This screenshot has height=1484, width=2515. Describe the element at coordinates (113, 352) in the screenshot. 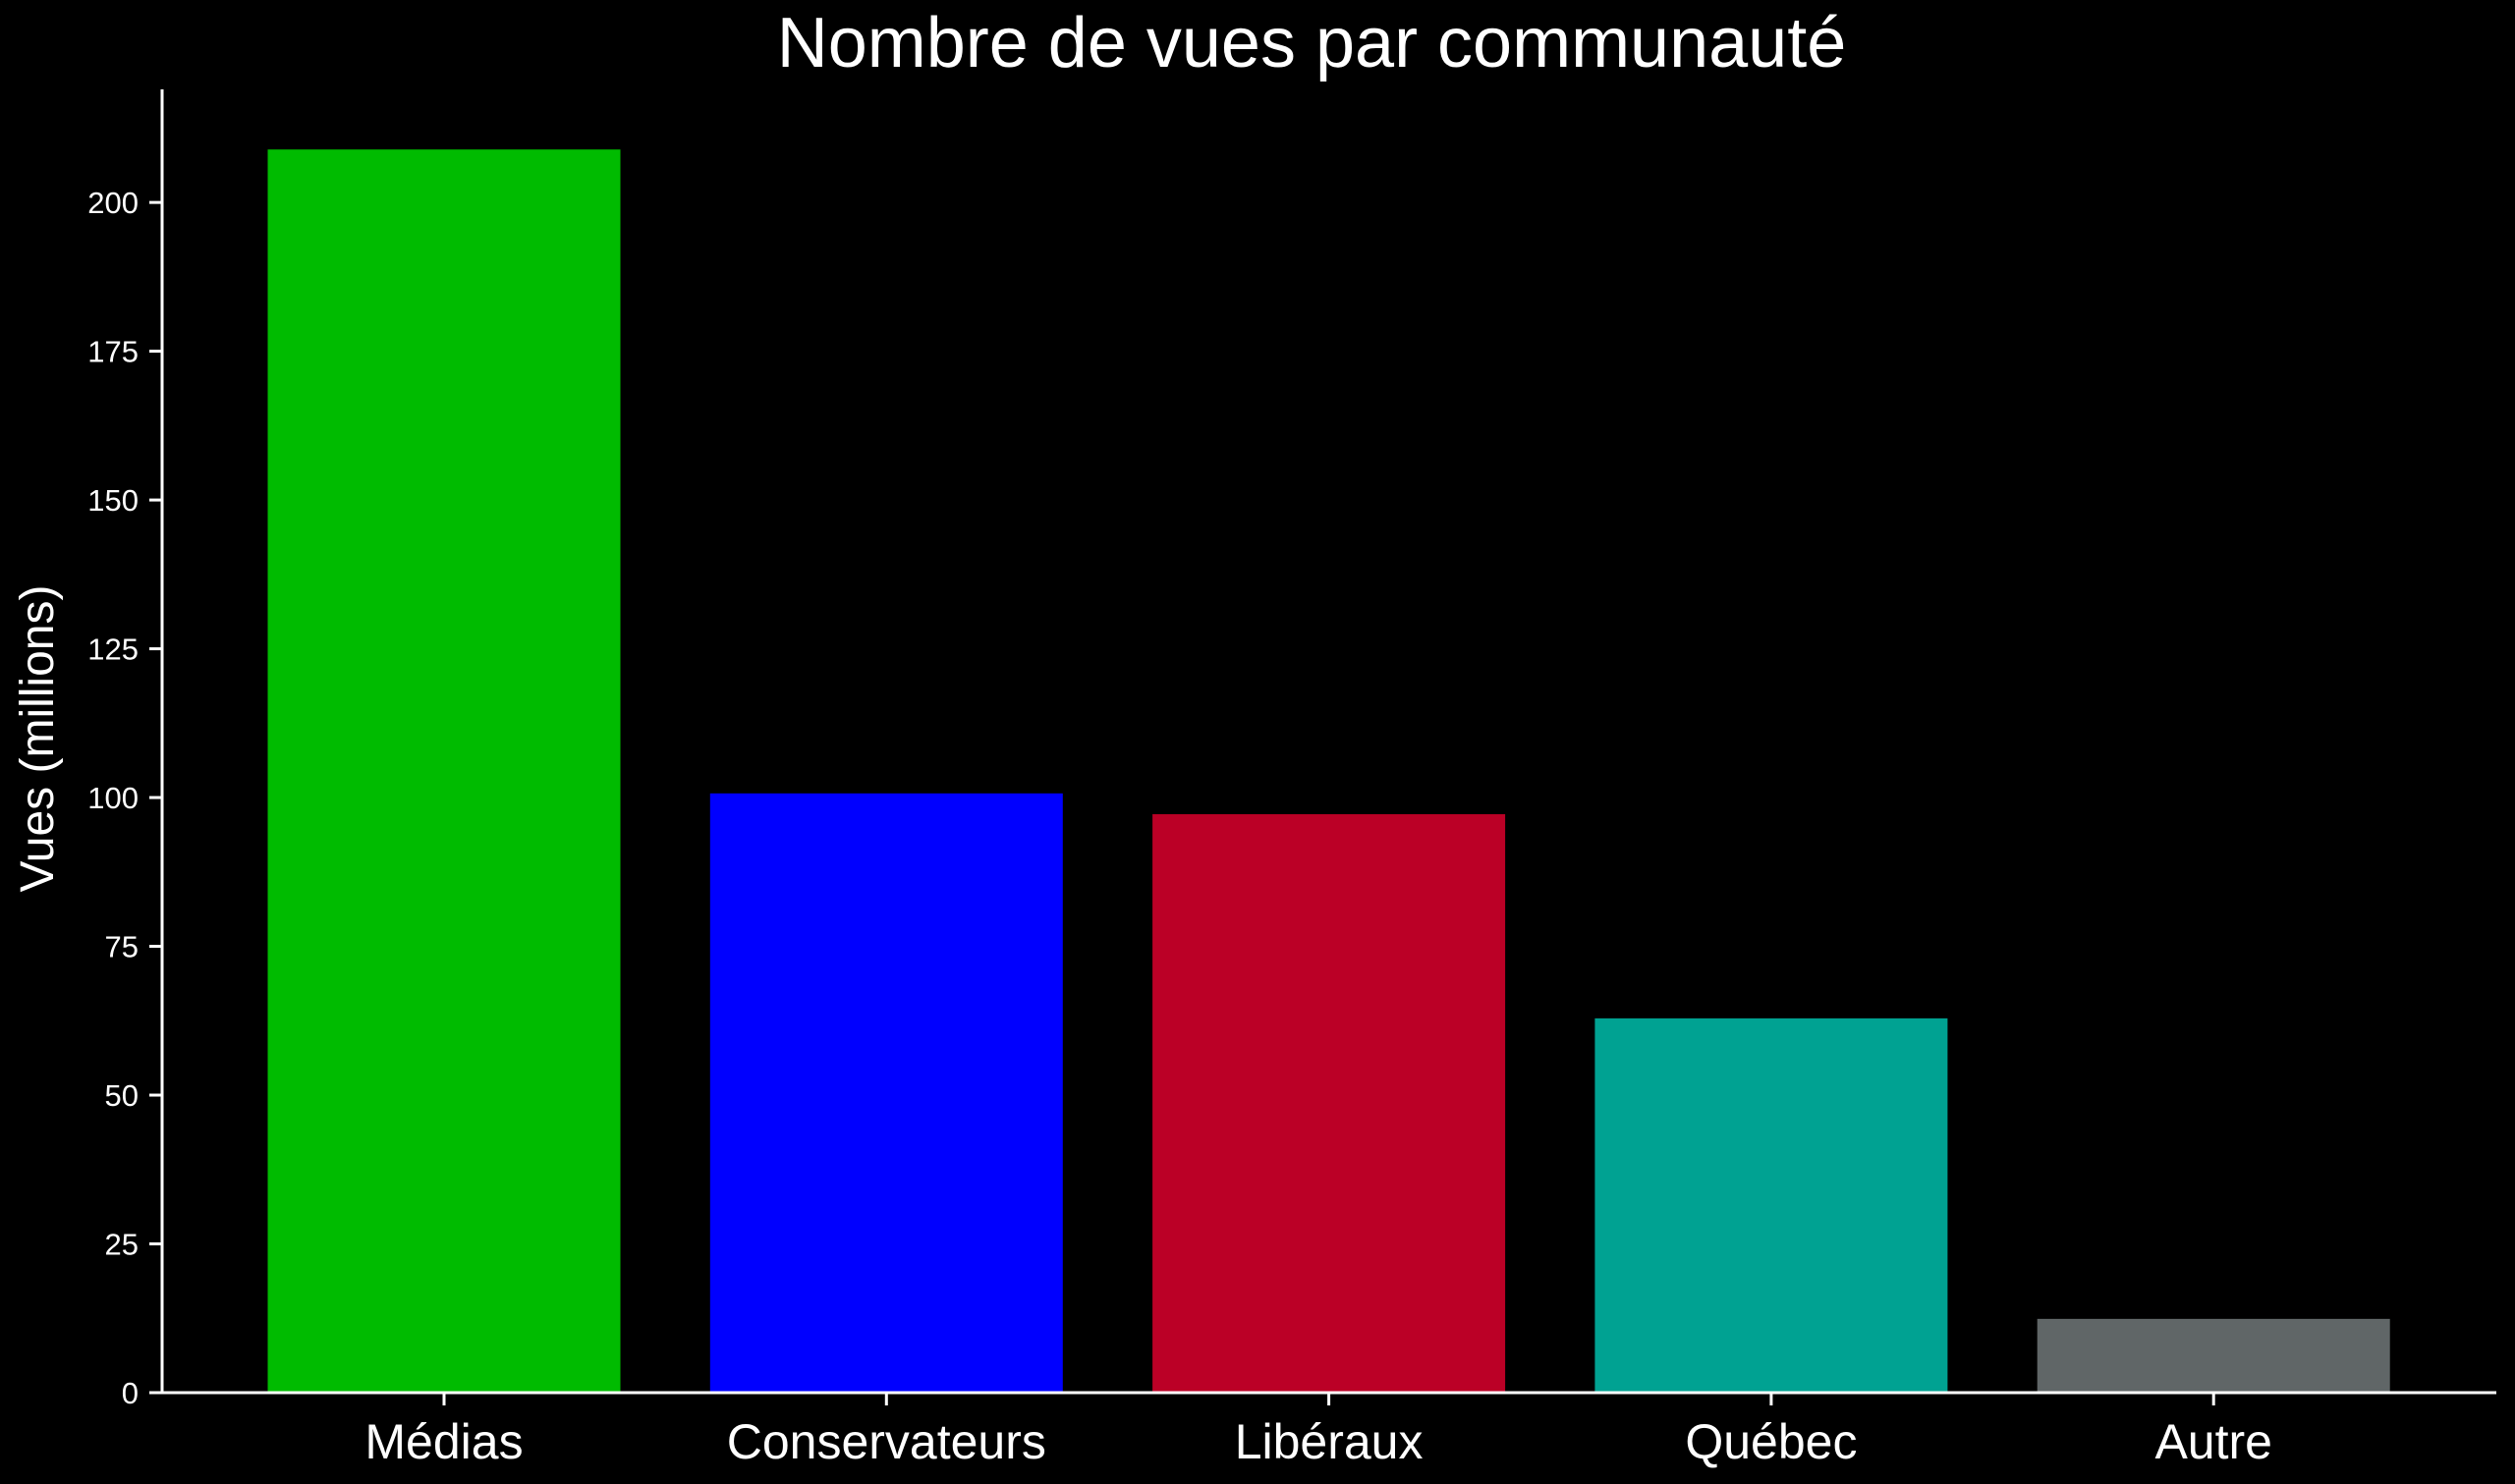

I see `y-tick-label: 175` at that location.